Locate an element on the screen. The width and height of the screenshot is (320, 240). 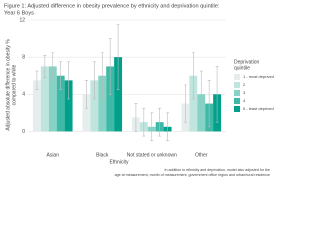
legend-title: quintile is located at coordinates (242, 68).